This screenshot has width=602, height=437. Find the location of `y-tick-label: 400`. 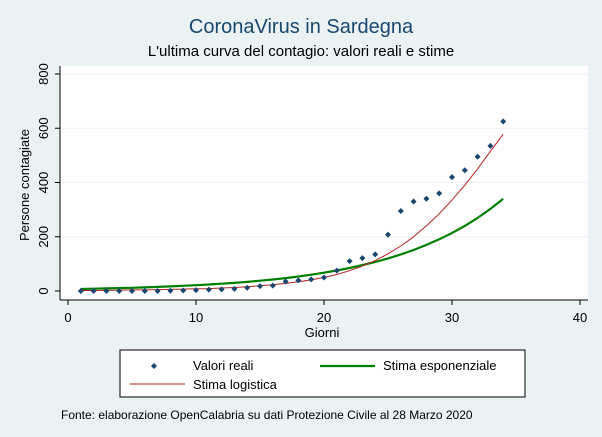

y-tick-label: 400 is located at coordinates (43, 183).